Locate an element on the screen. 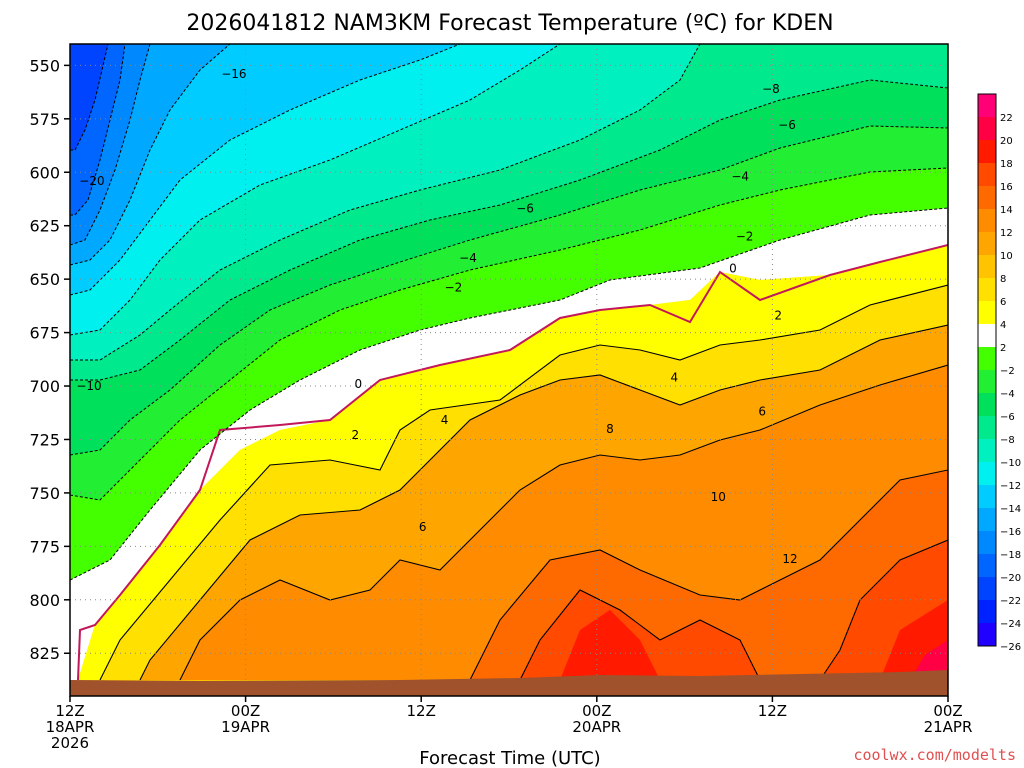  y-tick-label: 675 is located at coordinates (44, 333).